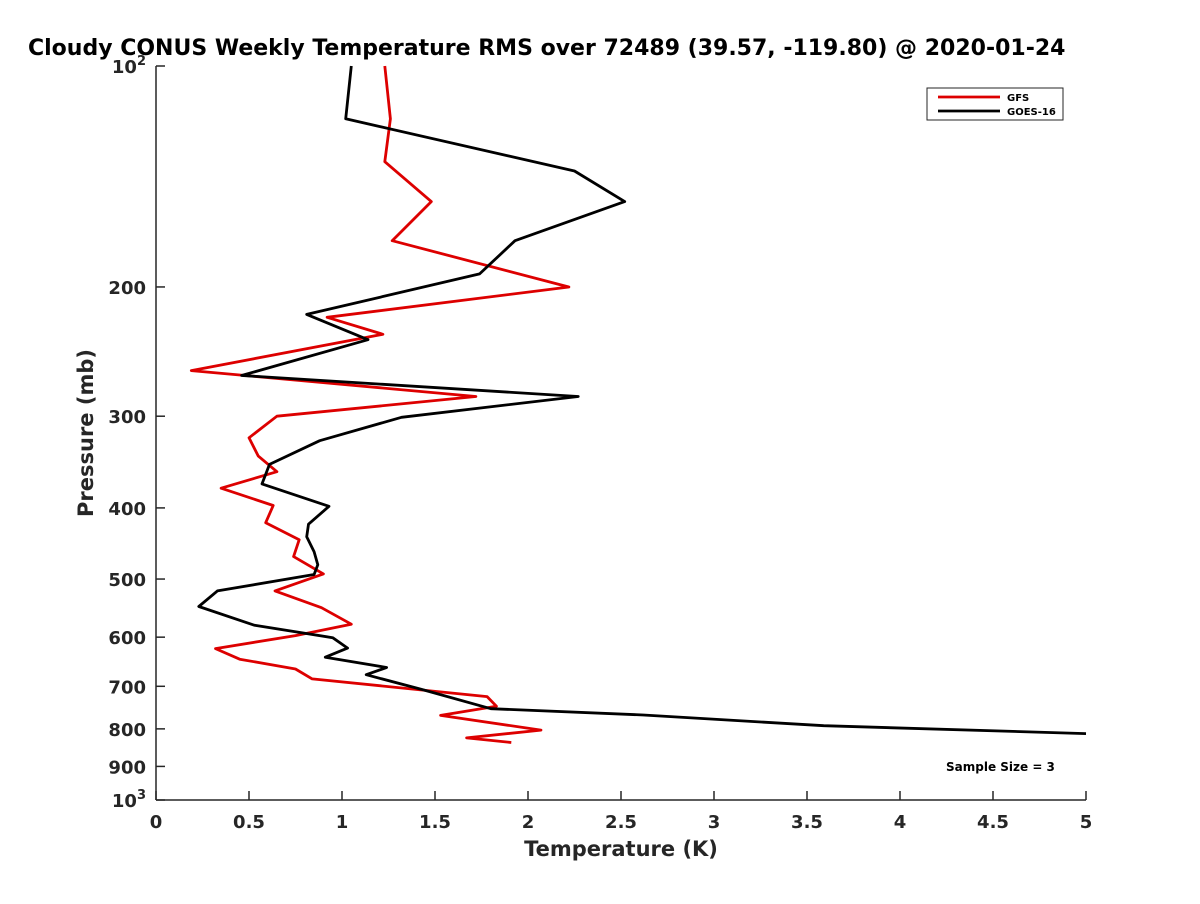 This screenshot has height=904, width=1200. I want to click on legend-label-goes-16: GOES-16, so click(1031, 112).